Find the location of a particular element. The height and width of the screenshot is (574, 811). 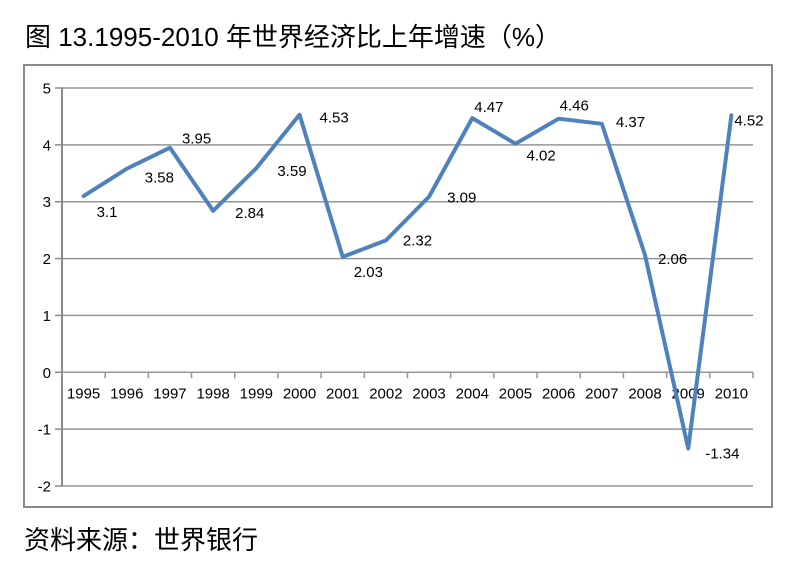

x-tick-label: 2004 is located at coordinates (472, 393).